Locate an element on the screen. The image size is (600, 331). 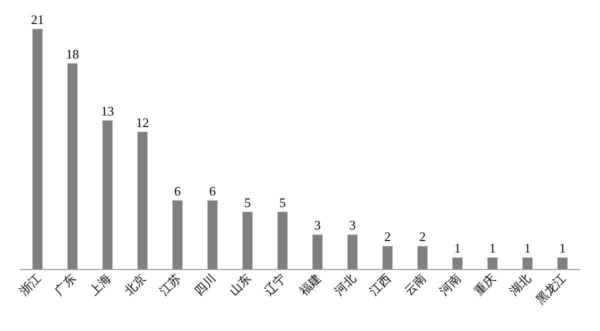
x-tick-label: 北京 is located at coordinates (135, 284).